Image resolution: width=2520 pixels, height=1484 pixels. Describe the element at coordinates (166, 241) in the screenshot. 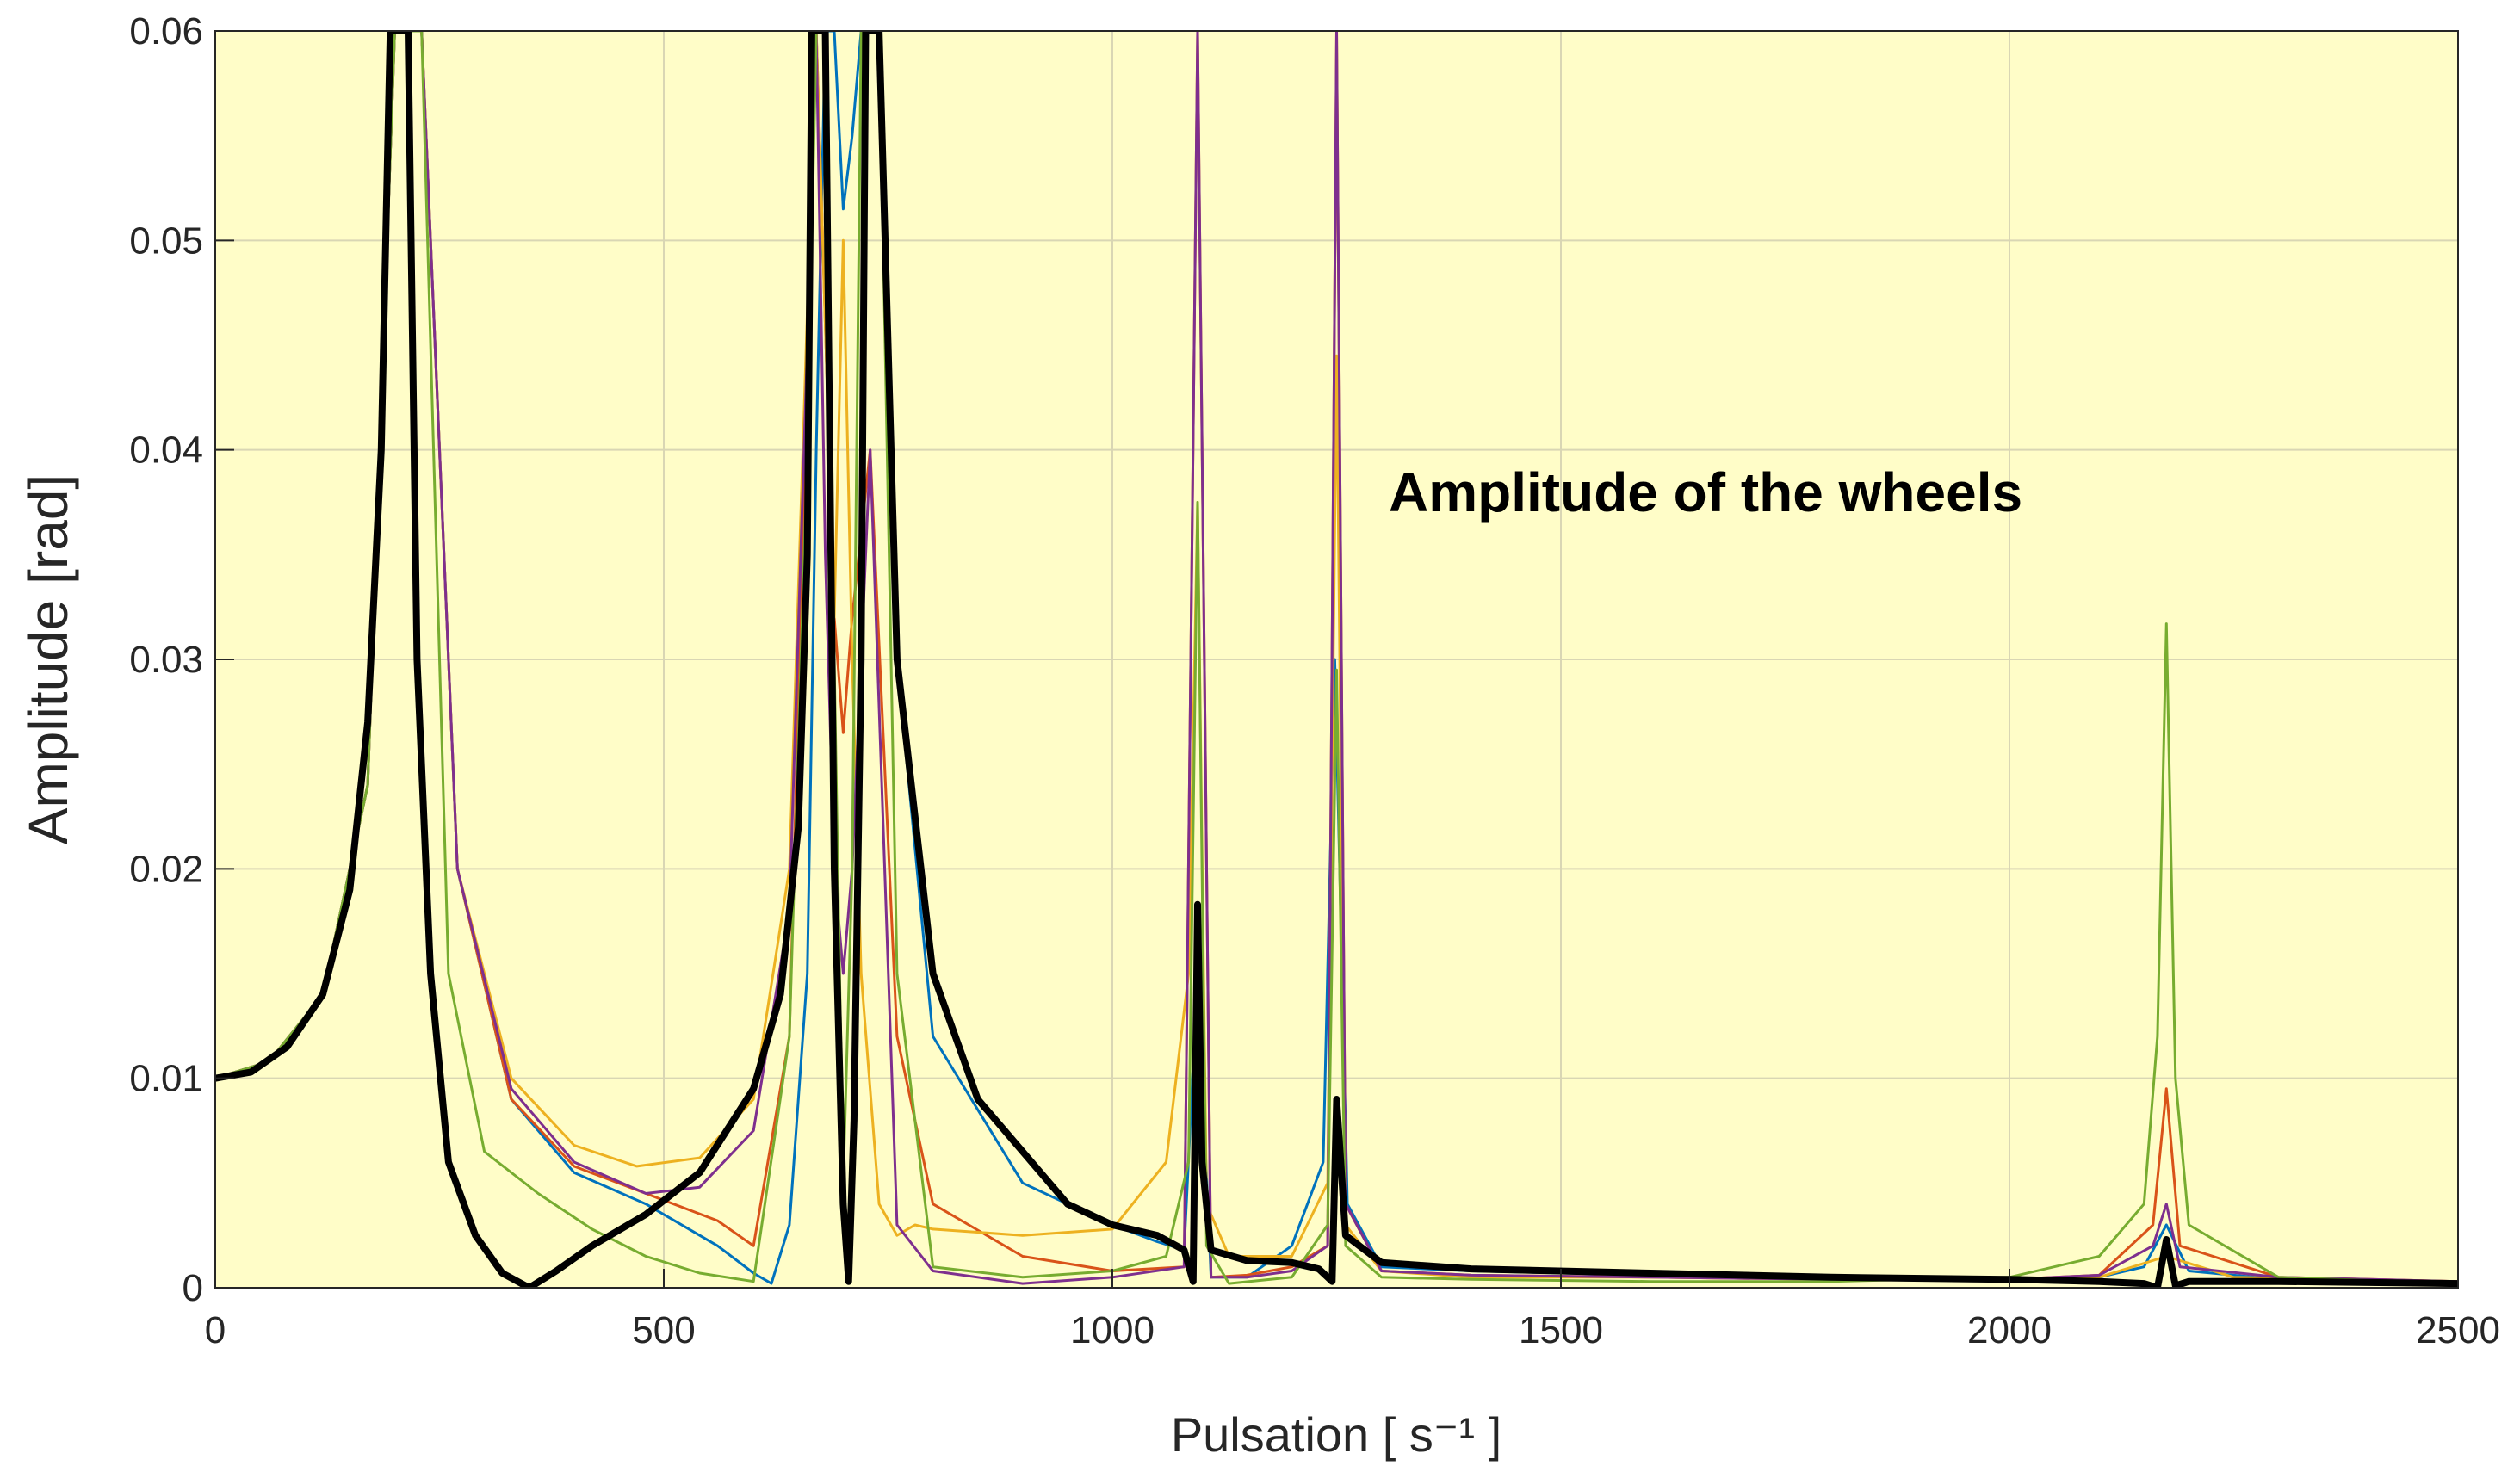

I see `y-tick-label: 0.05` at that location.